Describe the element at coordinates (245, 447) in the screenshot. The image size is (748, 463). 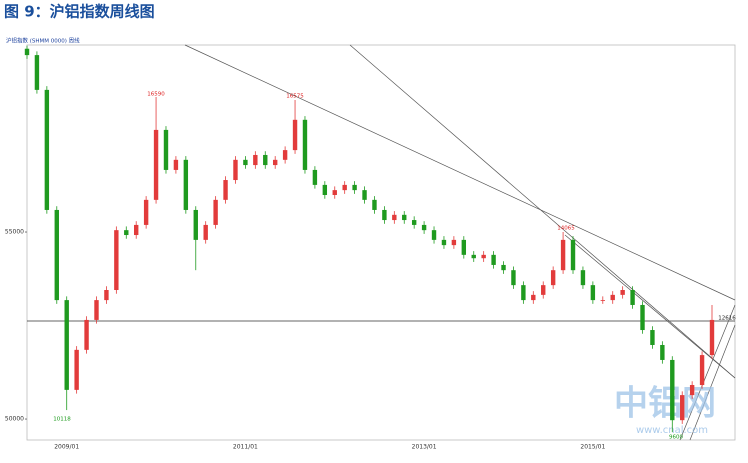
I see `x-tick-label: 2011/01` at that location.